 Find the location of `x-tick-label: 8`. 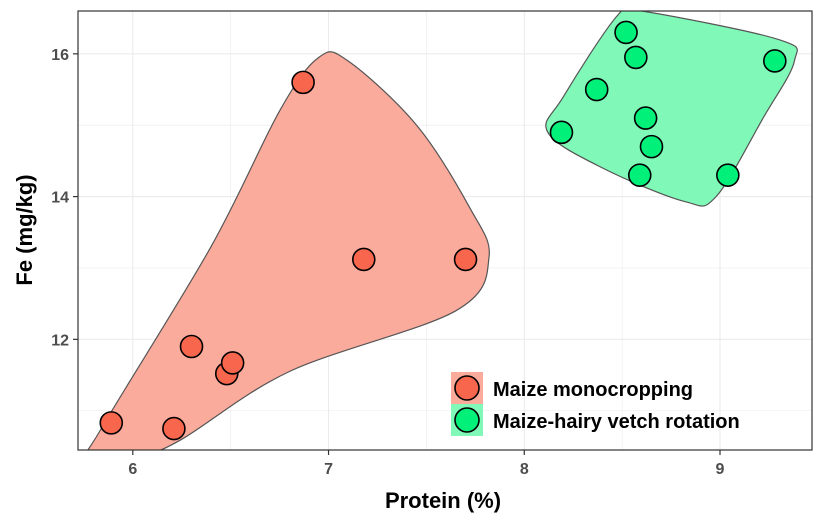

x-tick-label: 8 is located at coordinates (524, 469).